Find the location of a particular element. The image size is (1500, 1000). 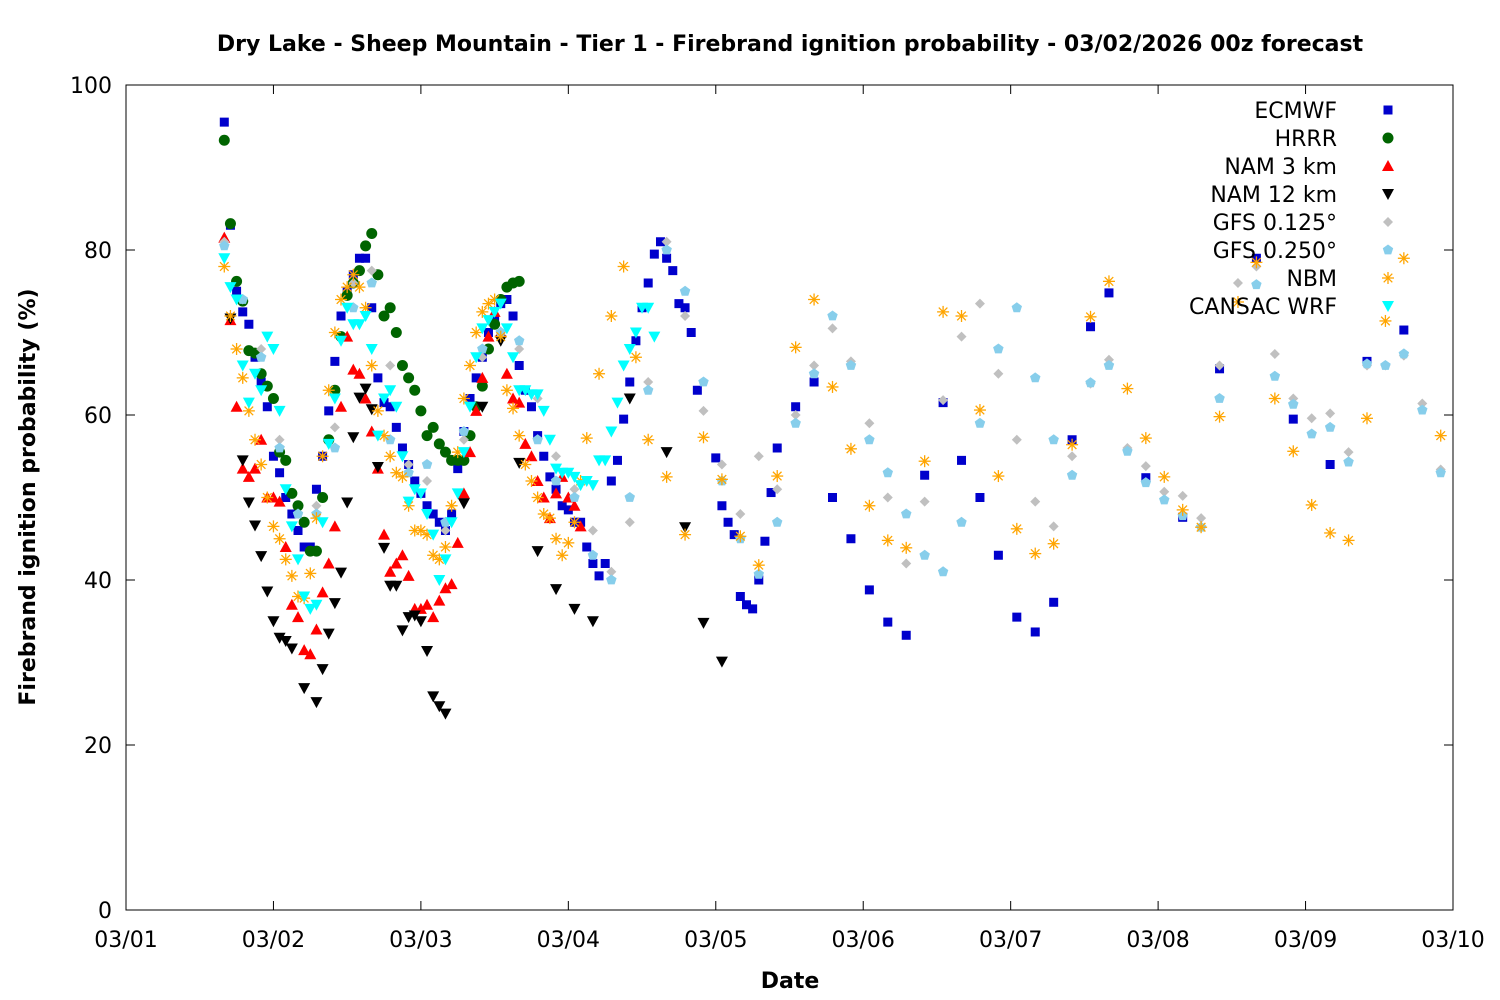

x-tick-label: 03/05 is located at coordinates (715, 940).